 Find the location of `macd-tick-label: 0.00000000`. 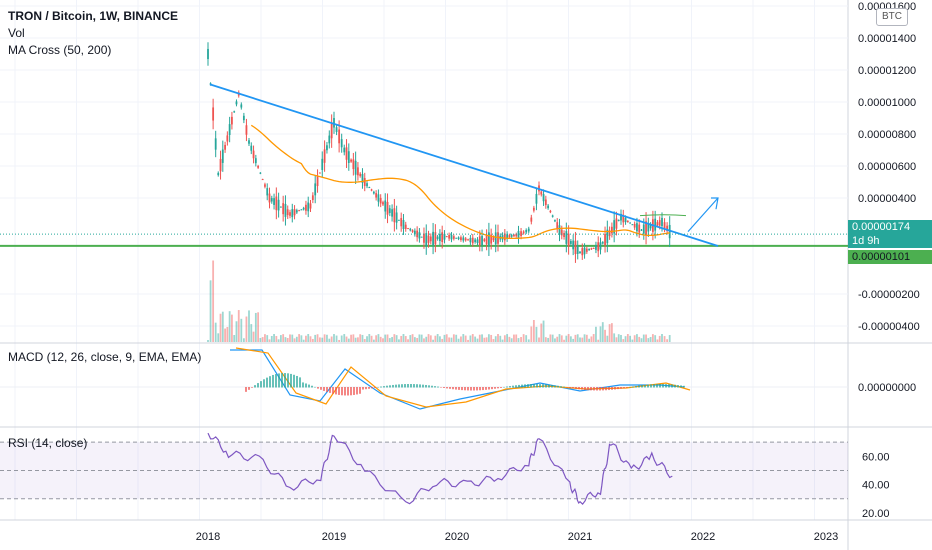

macd-tick-label: 0.00000000 is located at coordinates (887, 388).